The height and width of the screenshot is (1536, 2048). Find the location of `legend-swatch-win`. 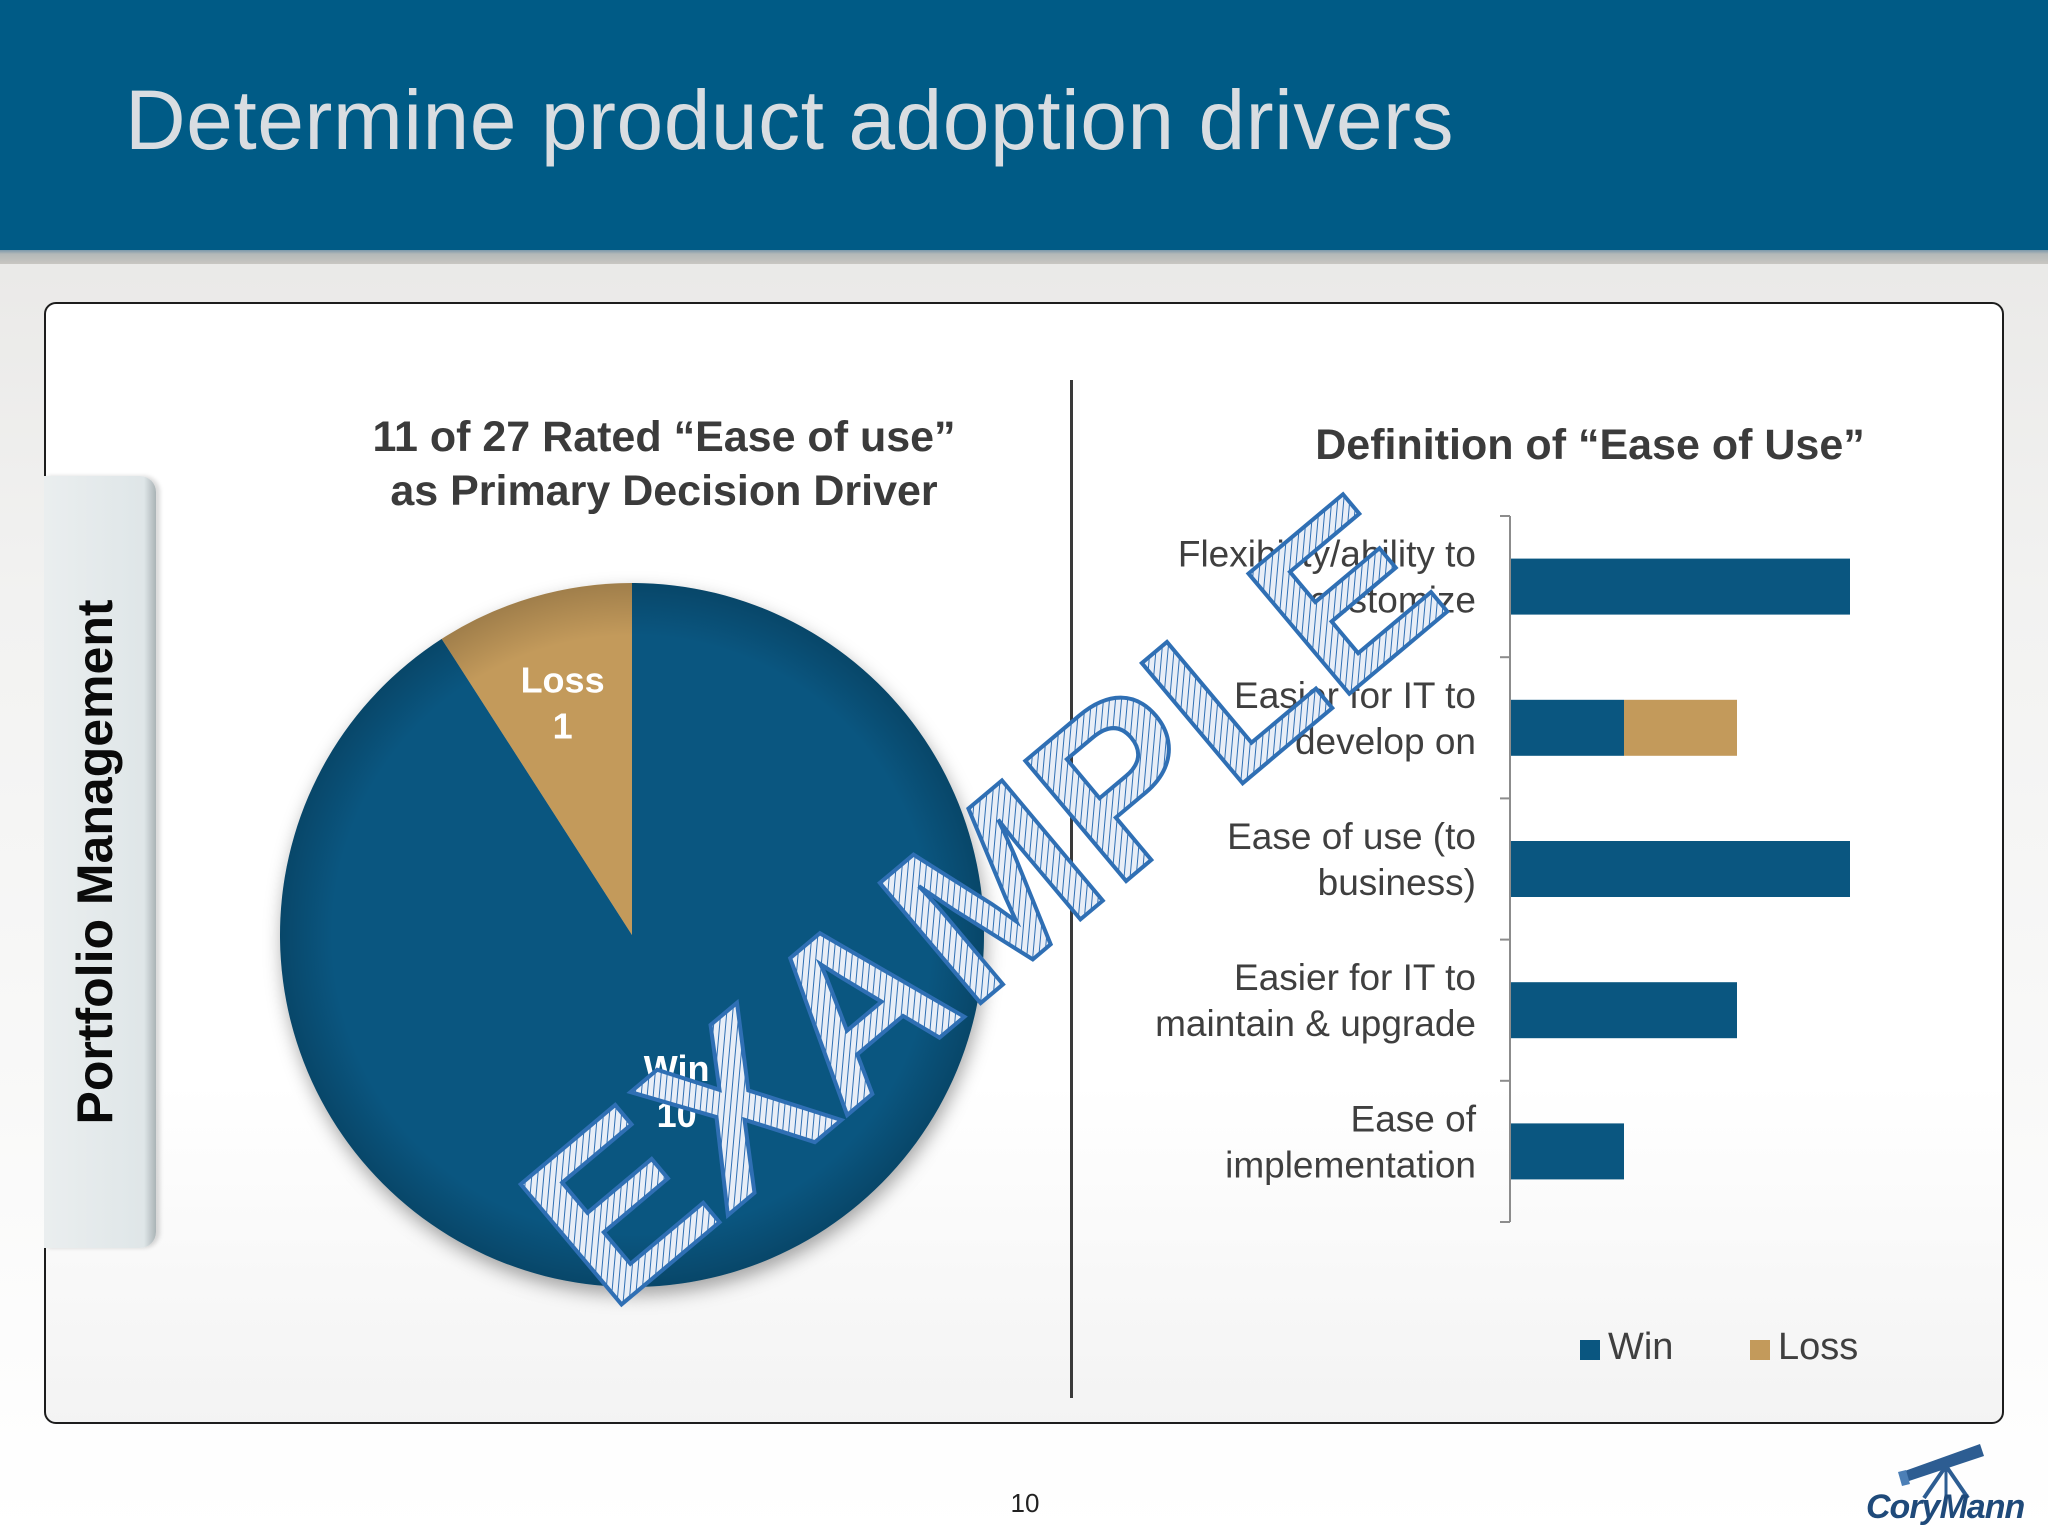

legend-swatch-win is located at coordinates (1590, 1350).